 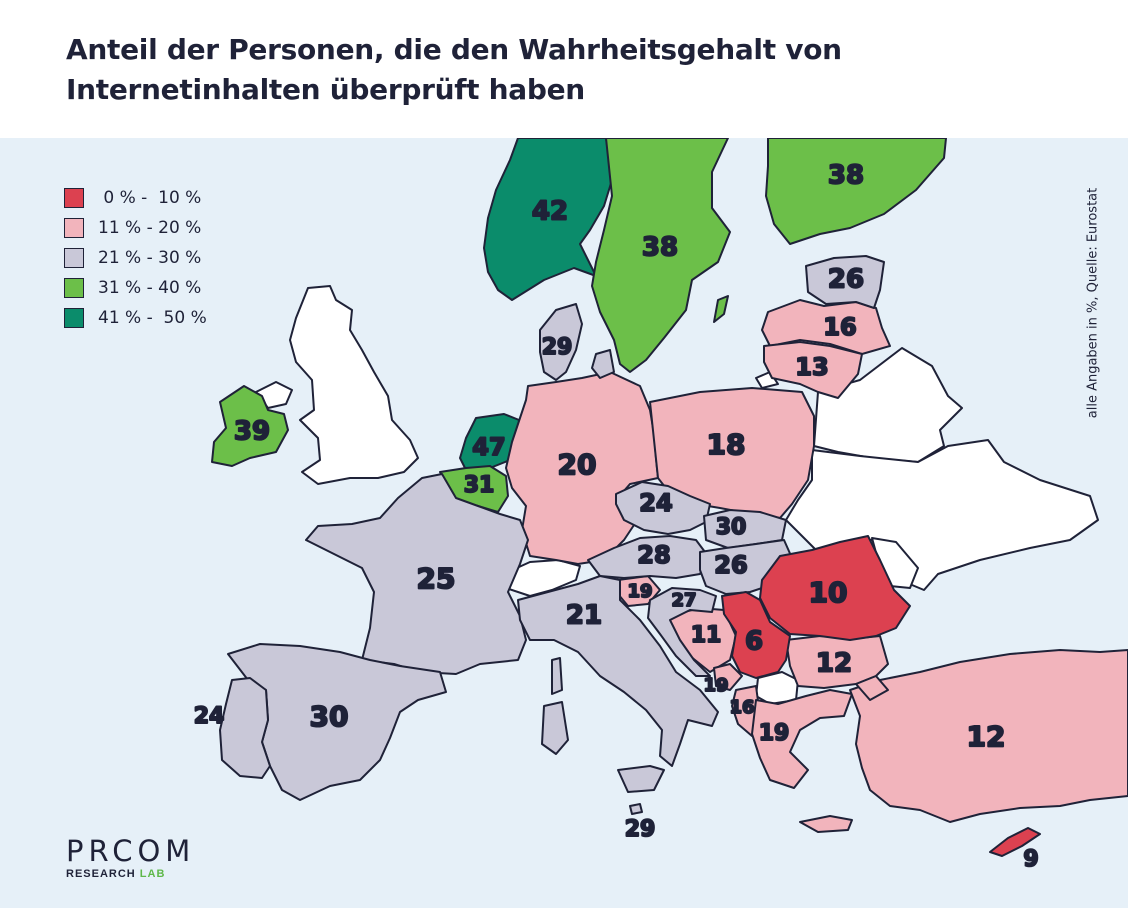 I want to click on country-turkey, so click(x=988, y=736).